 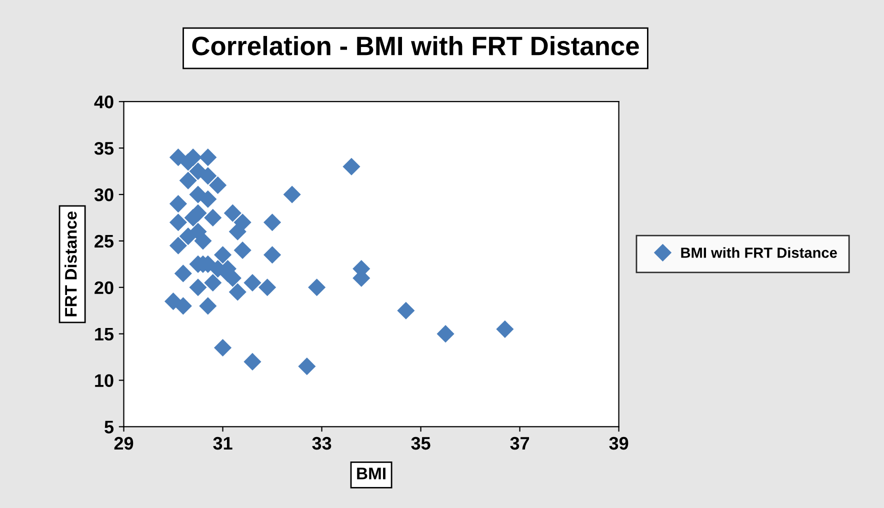 I want to click on y-tick-label: 20, so click(x=104, y=287).